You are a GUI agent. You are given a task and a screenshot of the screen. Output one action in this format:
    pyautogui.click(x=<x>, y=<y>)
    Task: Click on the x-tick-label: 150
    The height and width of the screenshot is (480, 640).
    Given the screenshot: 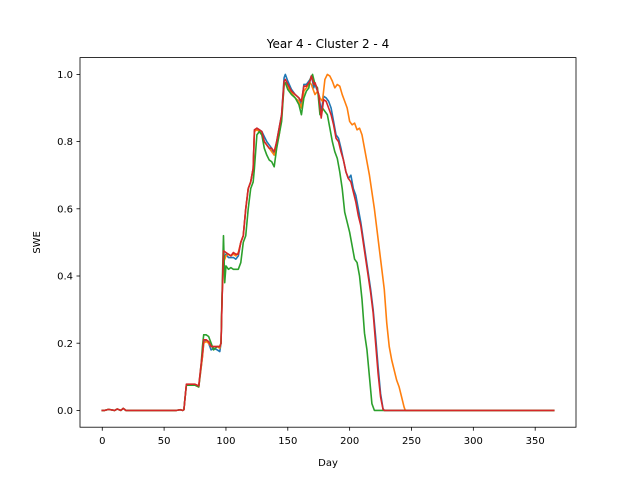 What is the action you would take?
    pyautogui.click(x=287, y=441)
    